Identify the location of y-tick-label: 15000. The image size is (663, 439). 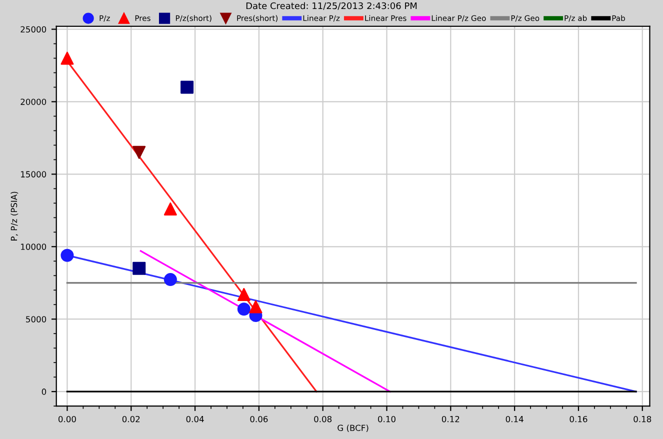
(33, 174).